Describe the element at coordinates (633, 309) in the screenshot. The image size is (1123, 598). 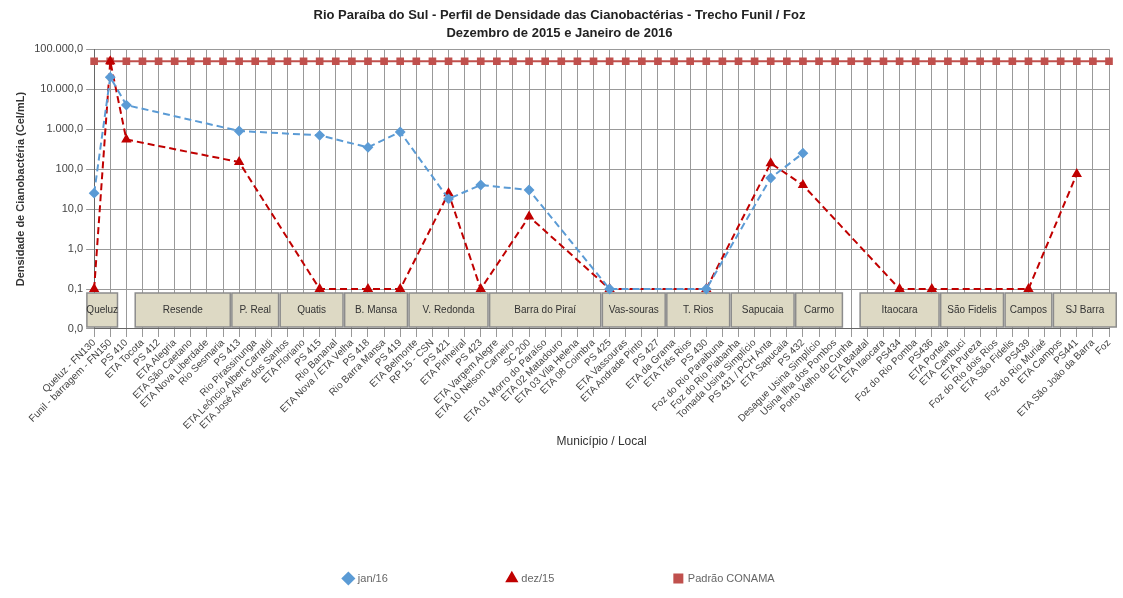
I see `band-label: Vas-souras` at that location.